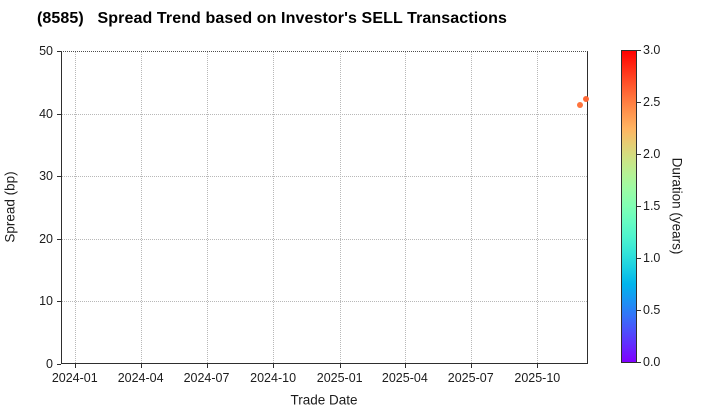  I want to click on x-tick-label: 2024-10, so click(273, 378).